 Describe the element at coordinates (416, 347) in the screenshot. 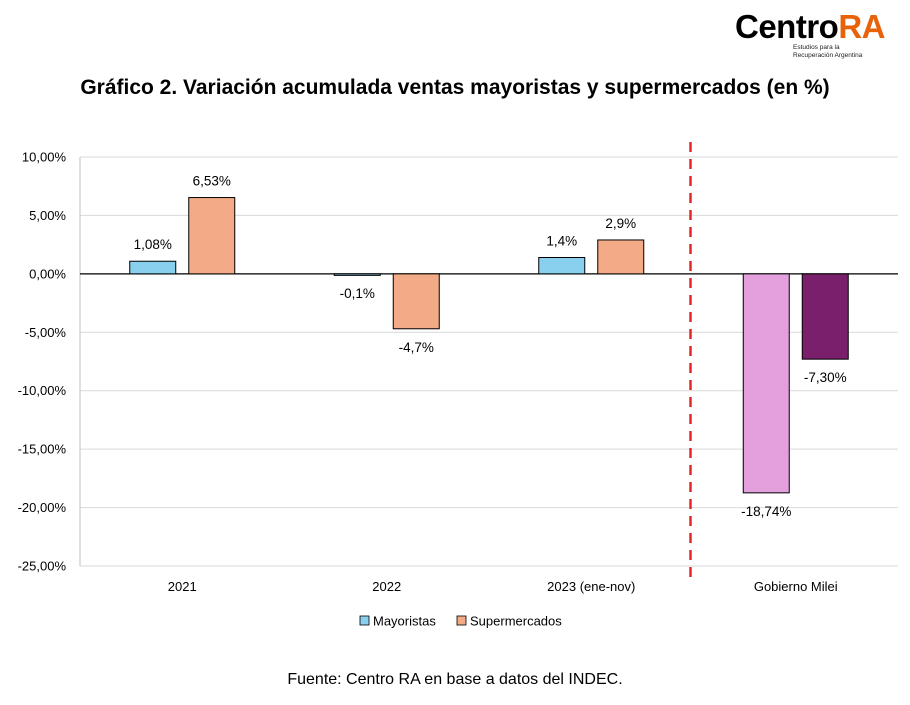

I see `data-label: -4,7%` at that location.